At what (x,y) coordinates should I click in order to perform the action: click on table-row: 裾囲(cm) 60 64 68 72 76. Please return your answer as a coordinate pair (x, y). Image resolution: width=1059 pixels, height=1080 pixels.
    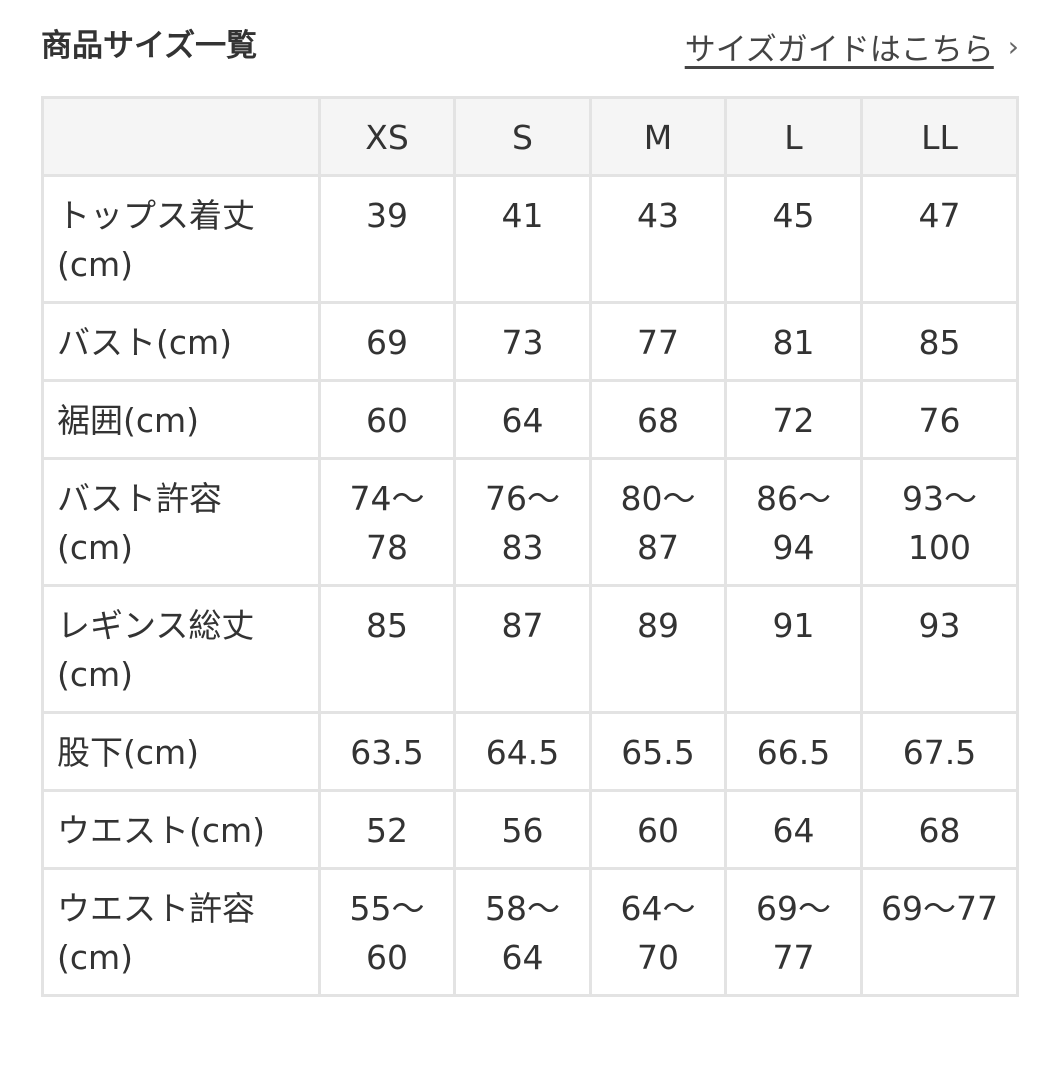
    Looking at the image, I should click on (530, 419).